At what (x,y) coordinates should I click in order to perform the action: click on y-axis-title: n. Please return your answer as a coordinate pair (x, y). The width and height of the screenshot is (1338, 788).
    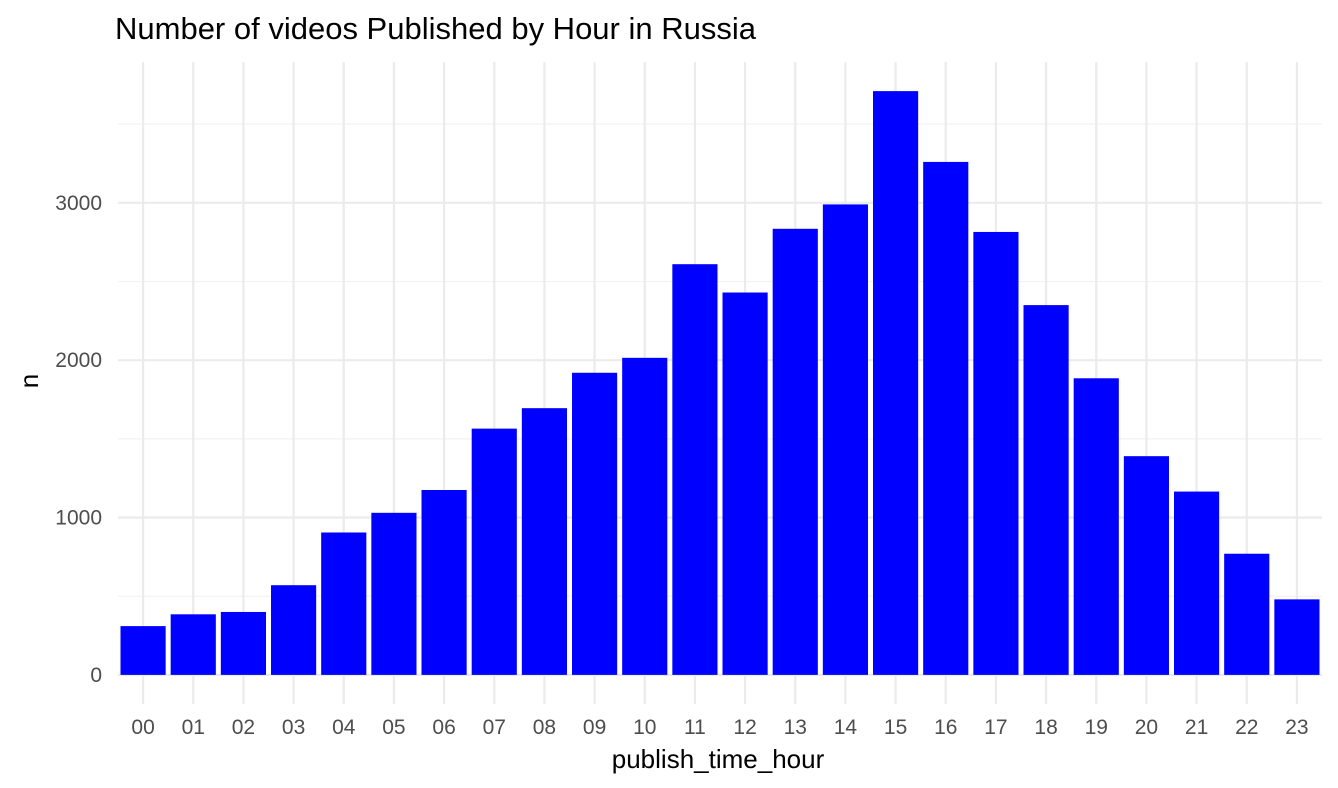
    Looking at the image, I should click on (29, 381).